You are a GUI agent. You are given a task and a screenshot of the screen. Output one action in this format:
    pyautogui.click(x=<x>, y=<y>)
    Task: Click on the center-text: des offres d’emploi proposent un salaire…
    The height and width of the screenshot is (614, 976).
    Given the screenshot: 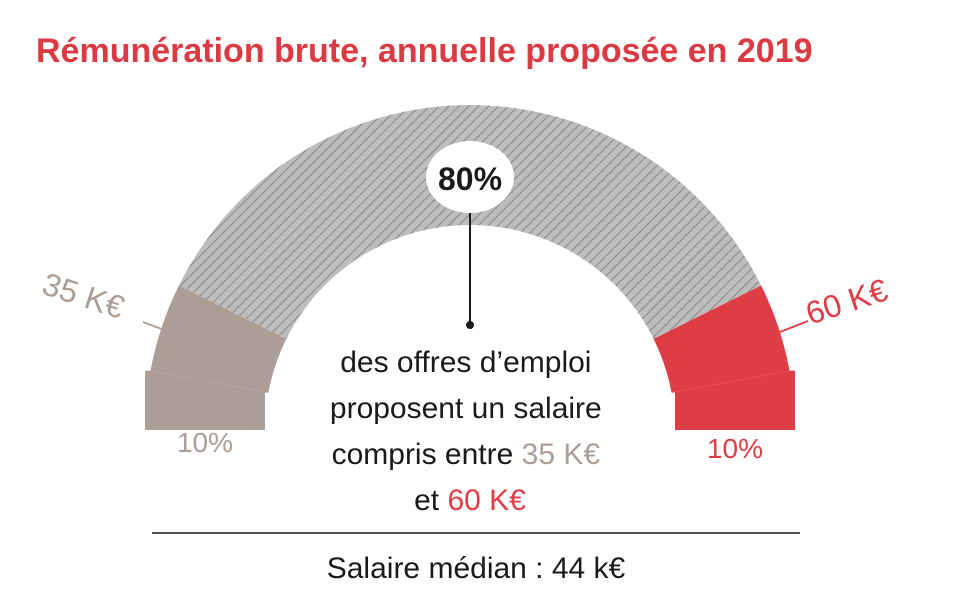 What is the action you would take?
    pyautogui.click(x=470, y=431)
    